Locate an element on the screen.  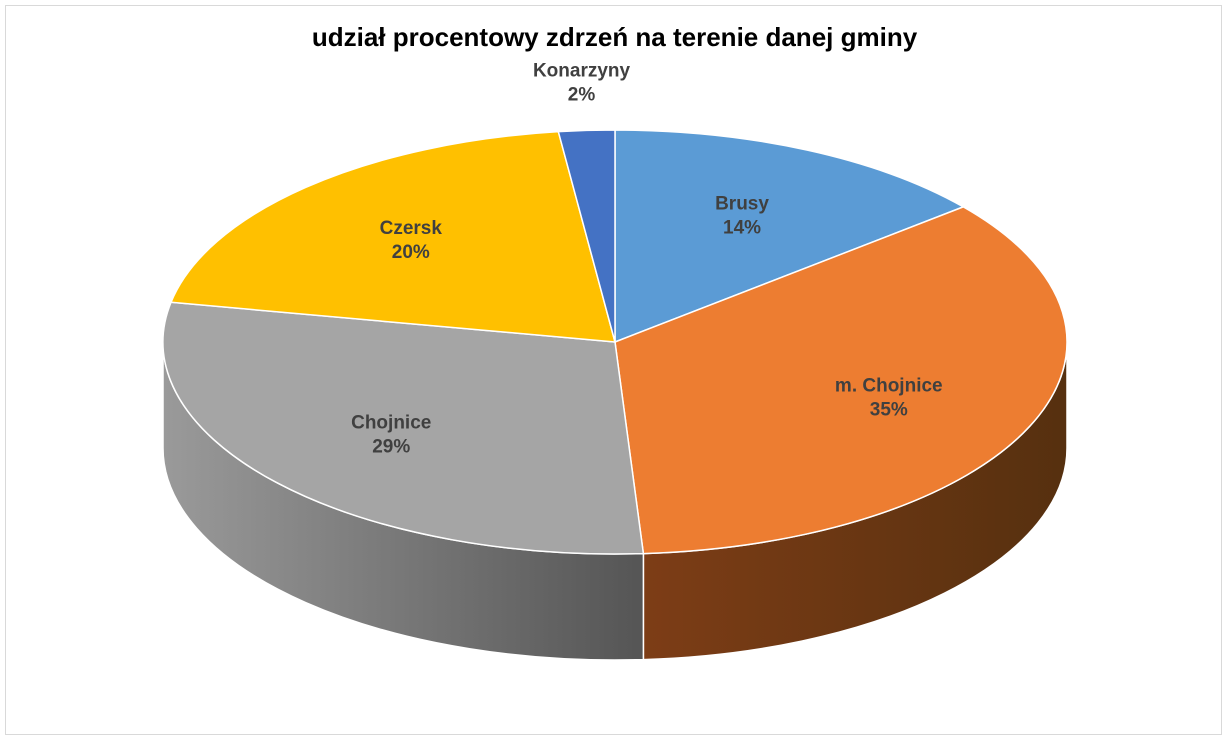
slice-label-m-chojnice: m. Chojnice is located at coordinates (889, 386).